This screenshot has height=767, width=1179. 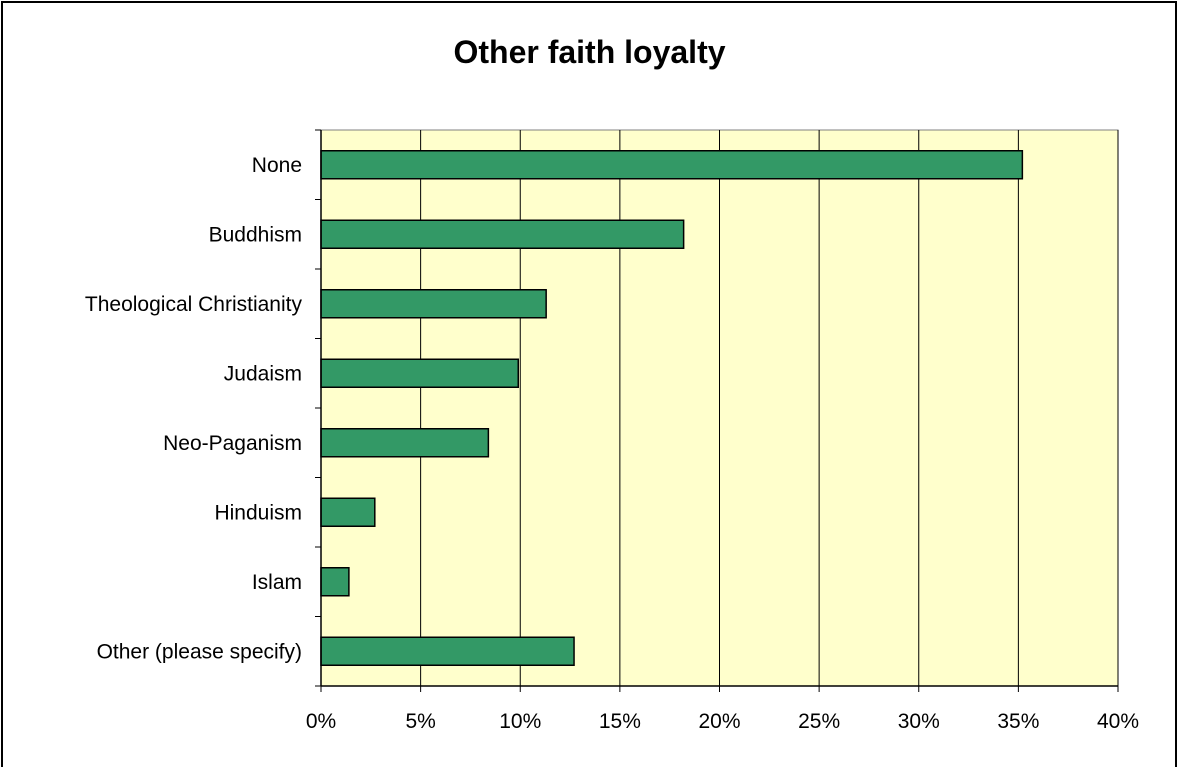 I want to click on category-label: Neo-Paganism, so click(x=232, y=443).